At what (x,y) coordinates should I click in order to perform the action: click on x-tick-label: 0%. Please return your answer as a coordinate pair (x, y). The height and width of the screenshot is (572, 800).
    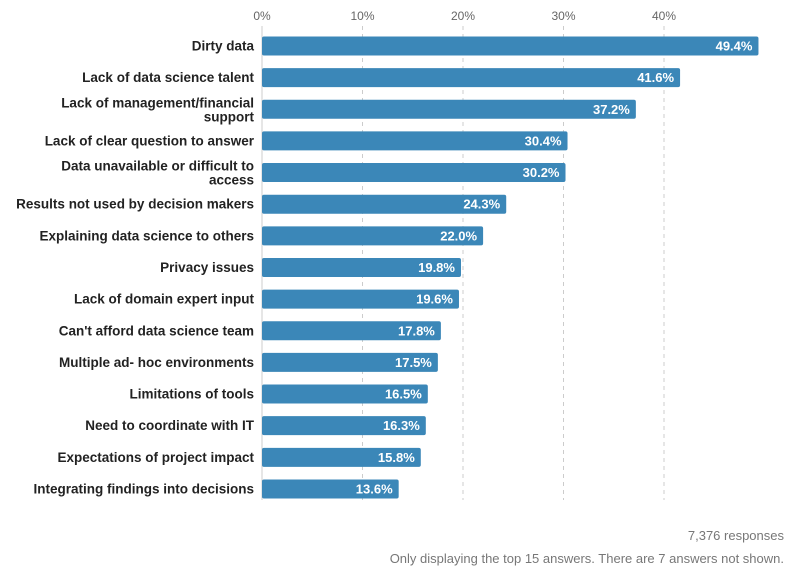
    Looking at the image, I should click on (262, 16).